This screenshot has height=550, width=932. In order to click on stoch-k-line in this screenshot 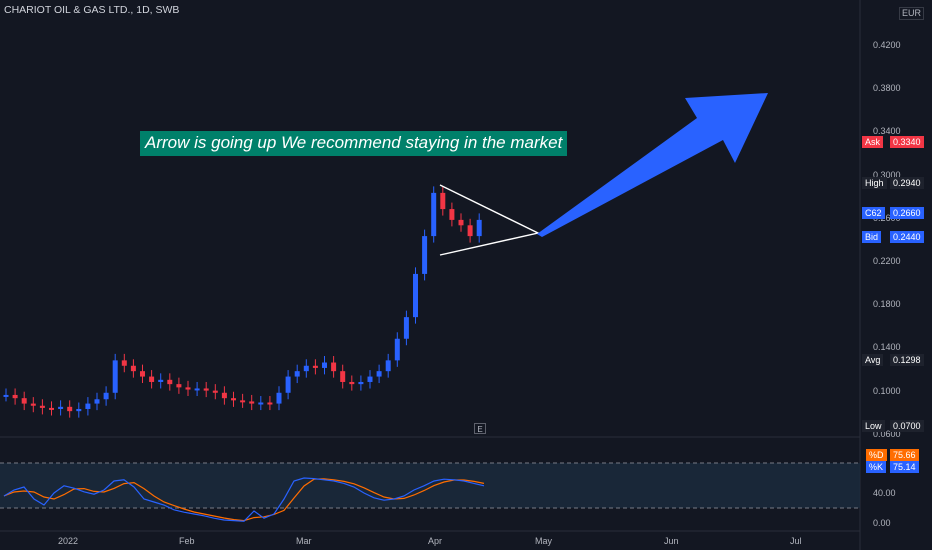, I will do `click(244, 499)`.